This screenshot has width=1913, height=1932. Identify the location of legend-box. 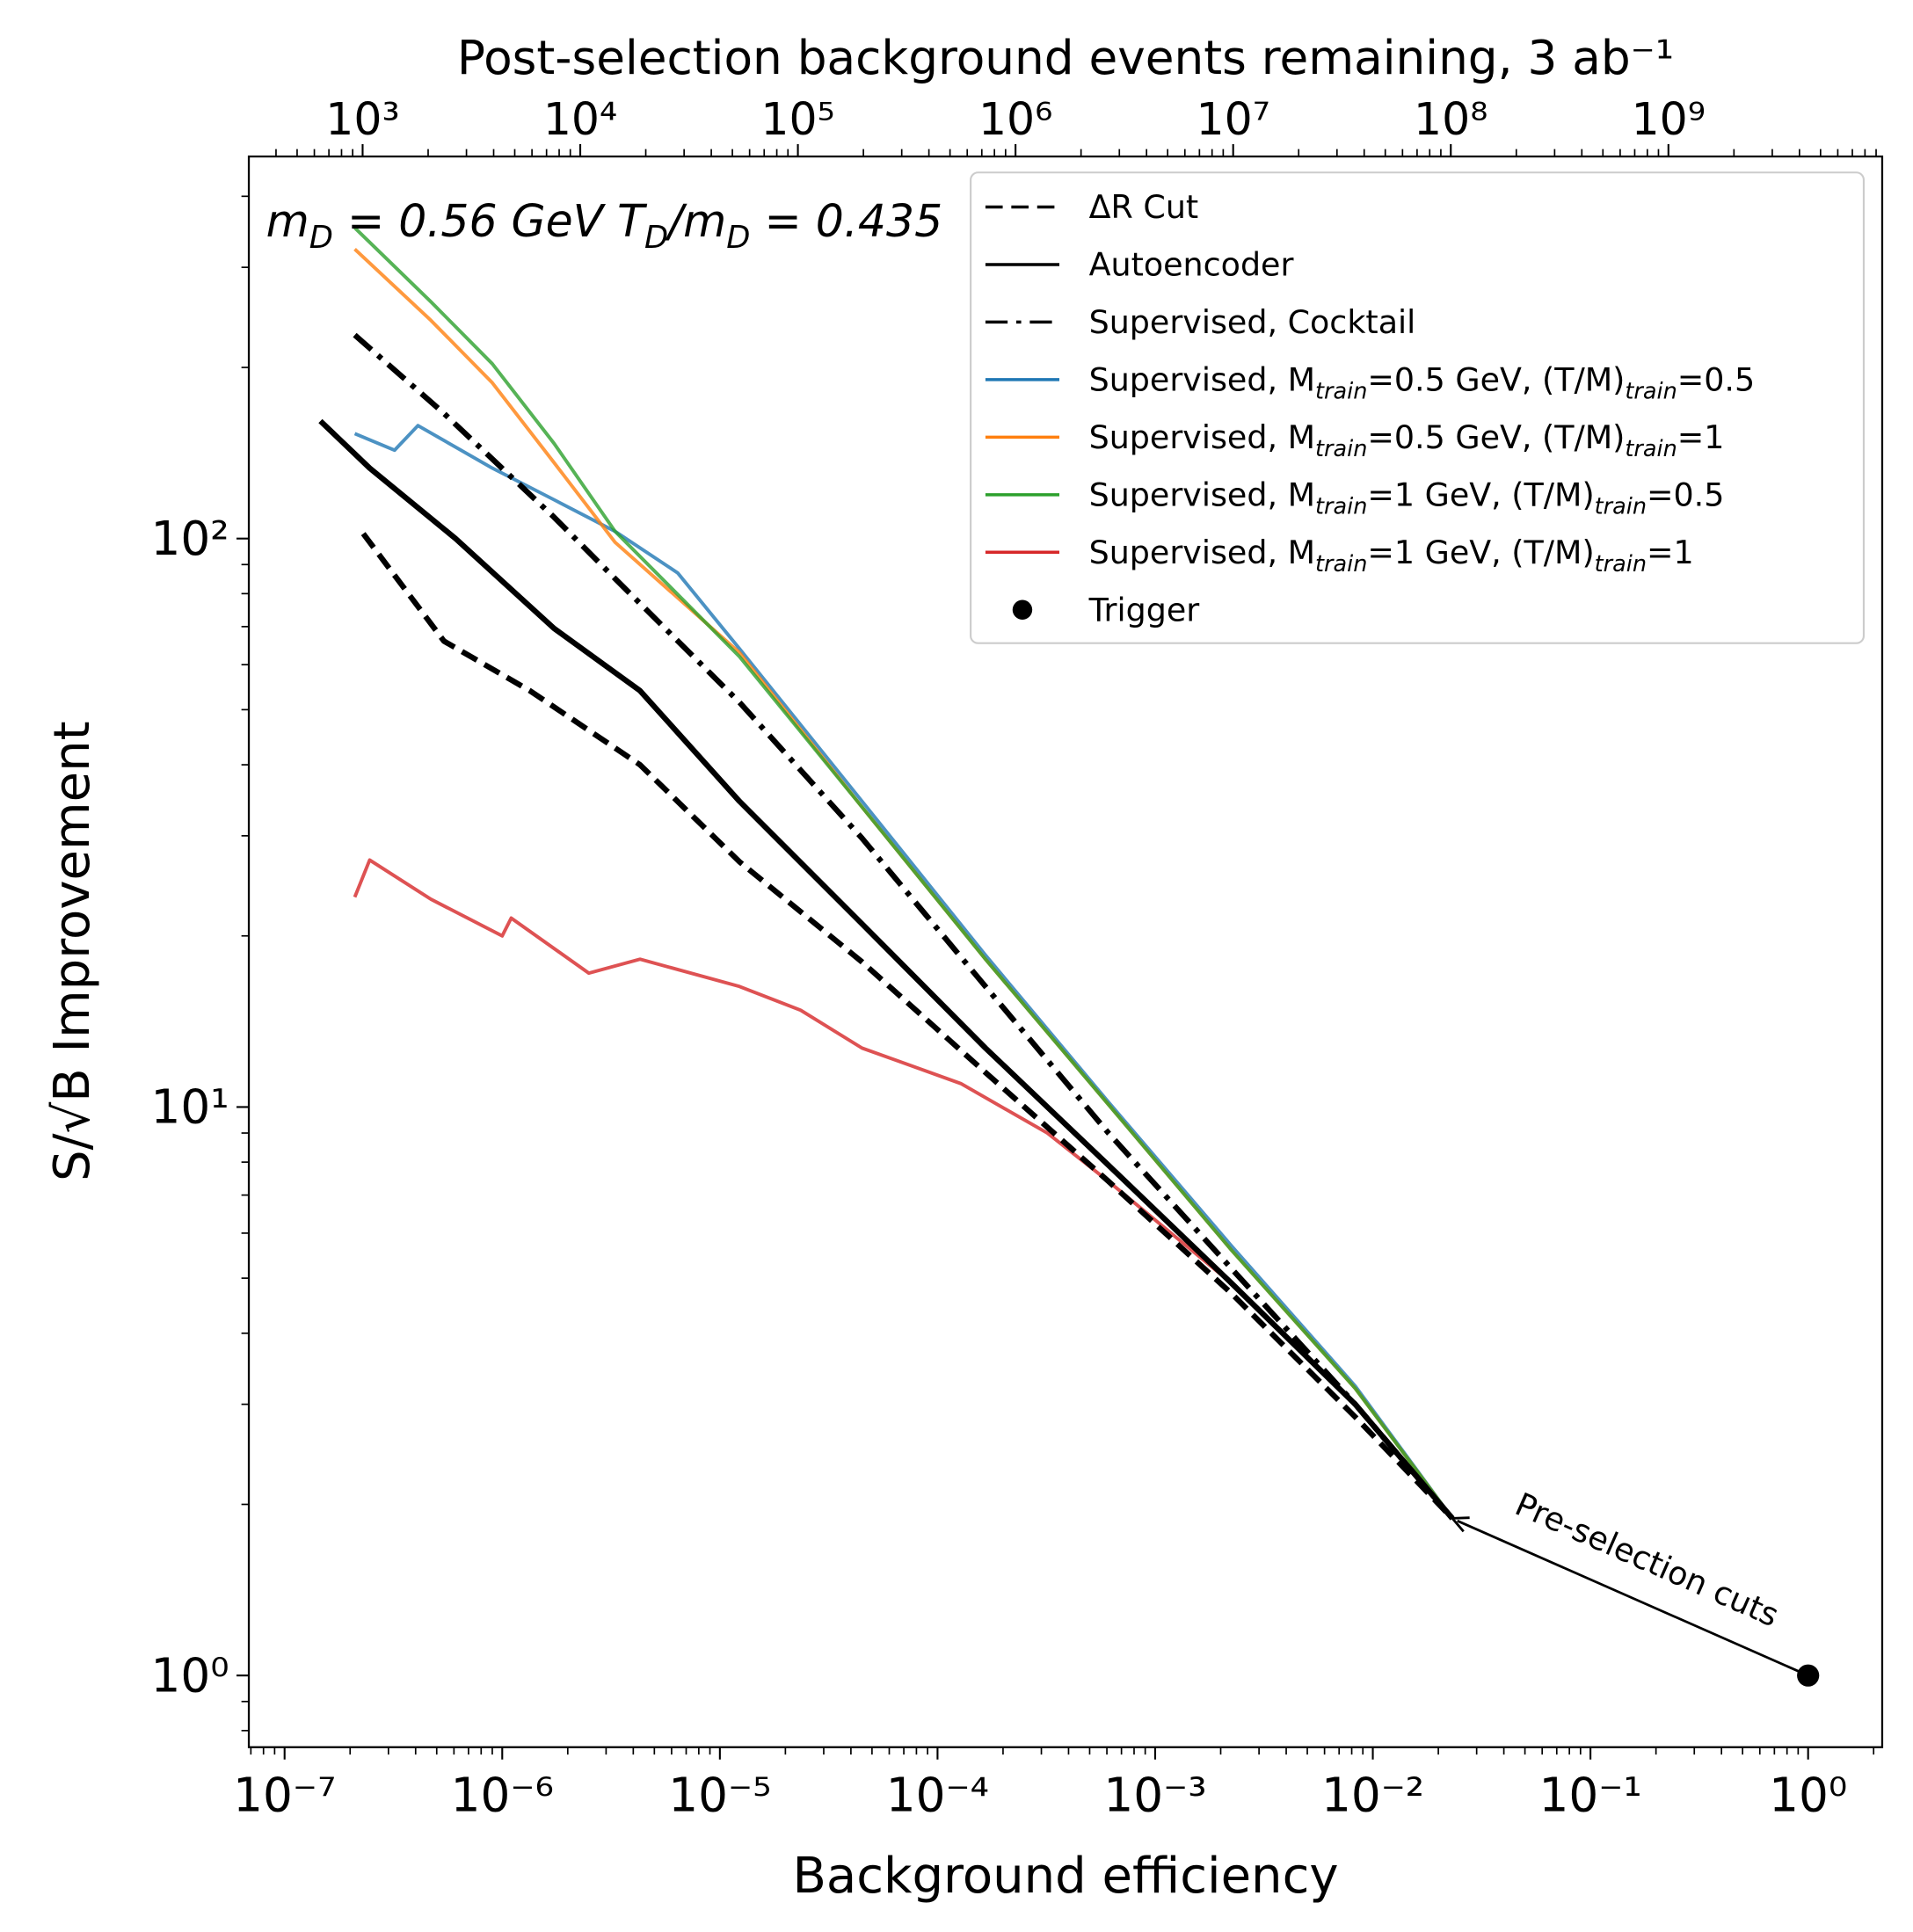
(1418, 407).